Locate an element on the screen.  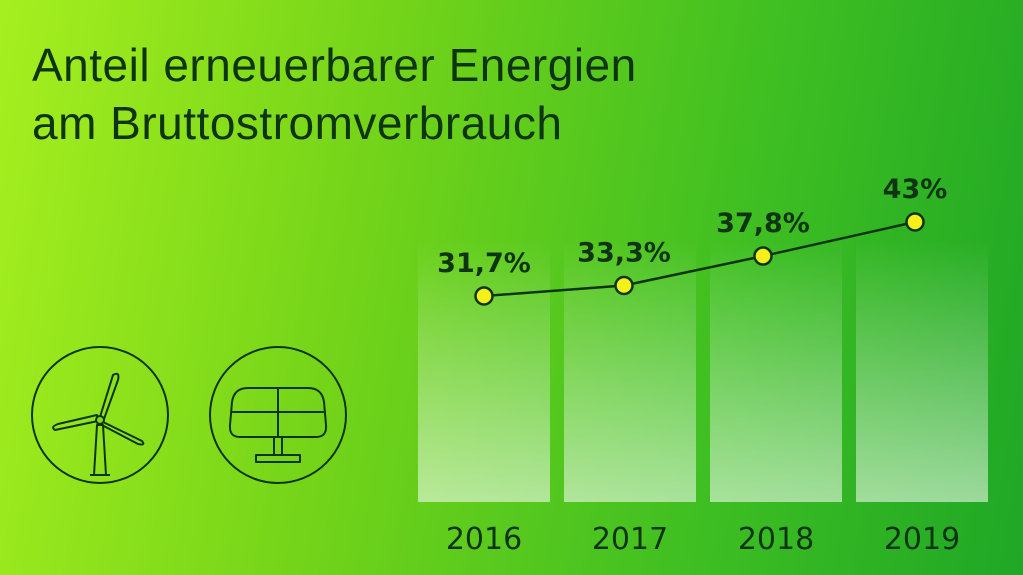
x-tick-label-2018: 2018 is located at coordinates (776, 539).